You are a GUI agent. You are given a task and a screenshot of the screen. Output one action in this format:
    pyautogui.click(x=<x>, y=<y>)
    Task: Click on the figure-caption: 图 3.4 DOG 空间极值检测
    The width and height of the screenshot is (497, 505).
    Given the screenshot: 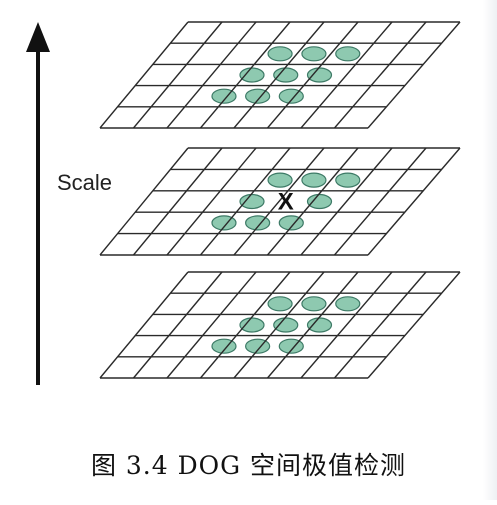 What is the action you would take?
    pyautogui.click(x=248, y=465)
    